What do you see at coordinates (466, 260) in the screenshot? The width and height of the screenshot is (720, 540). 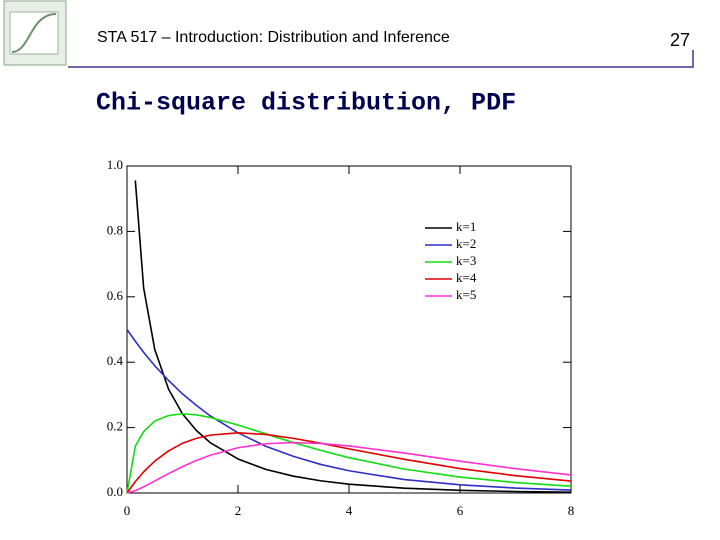 I see `legend-label: k=3` at bounding box center [466, 260].